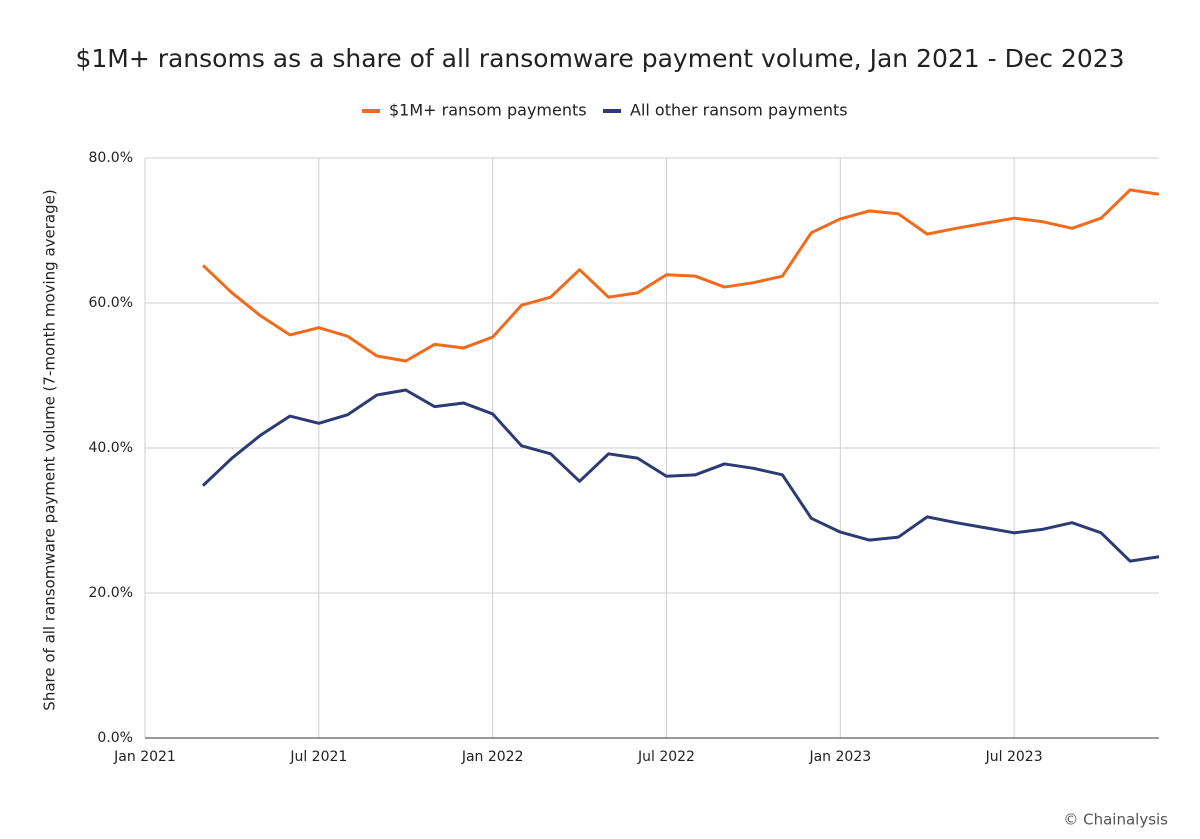 Image resolution: width=1200 pixels, height=839 pixels. I want to click on y-tick-label: 0.0%, so click(115, 738).